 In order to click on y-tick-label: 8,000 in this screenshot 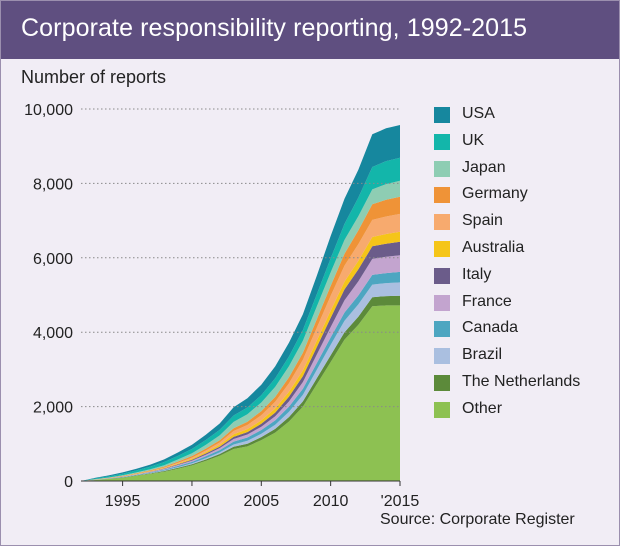, I will do `click(53, 184)`.